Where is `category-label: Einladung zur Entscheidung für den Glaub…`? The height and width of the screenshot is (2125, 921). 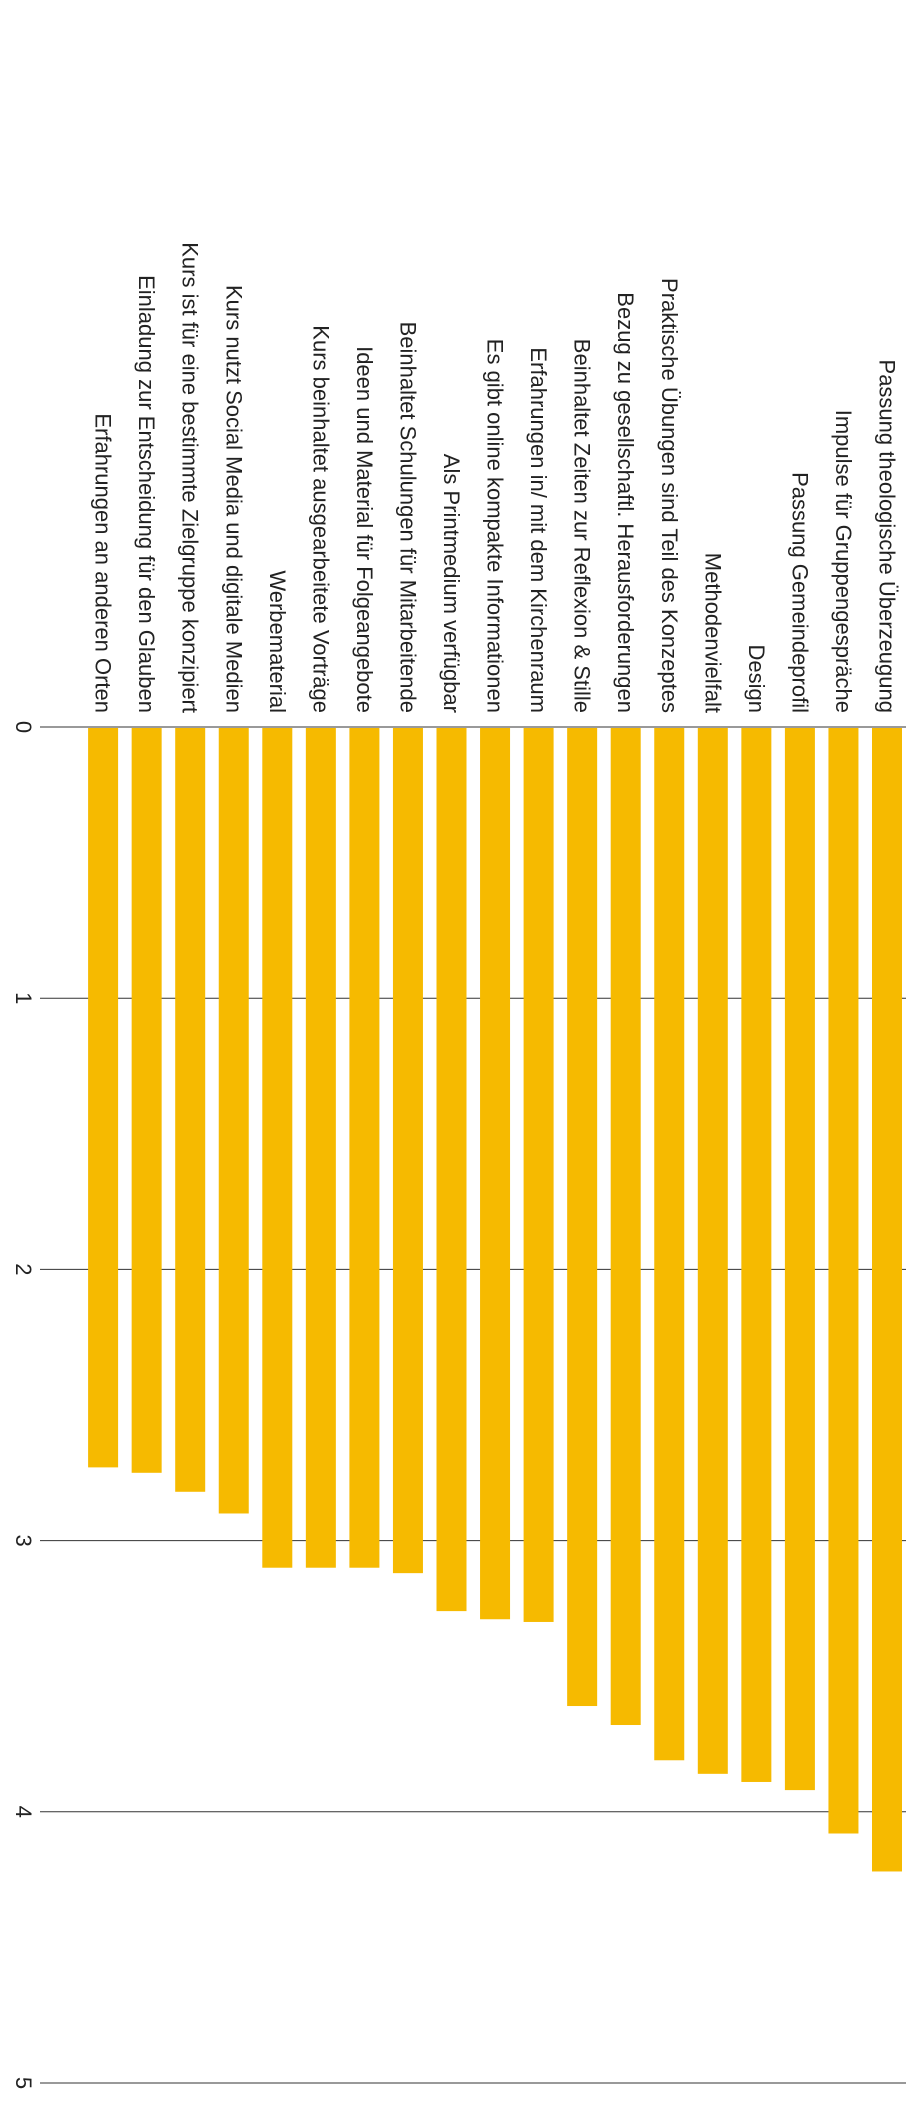 category-label: Einladung zur Entscheidung für den Glaub… is located at coordinates (146, 494).